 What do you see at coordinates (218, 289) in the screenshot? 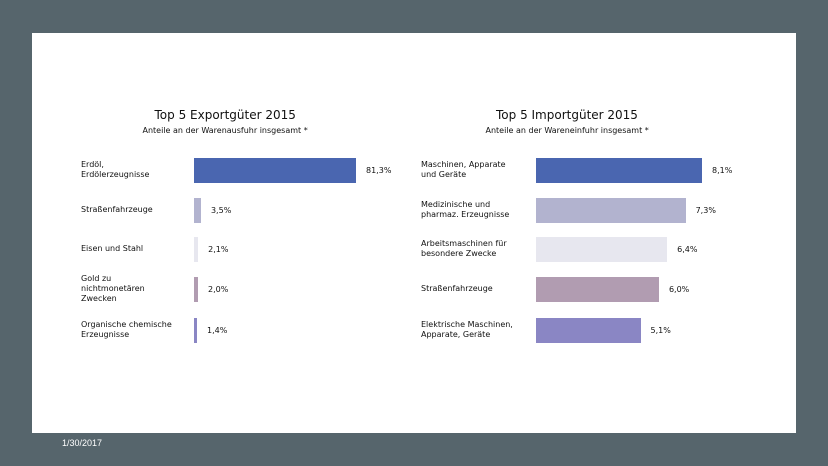
I see `export-value-label: 2,0%` at bounding box center [218, 289].